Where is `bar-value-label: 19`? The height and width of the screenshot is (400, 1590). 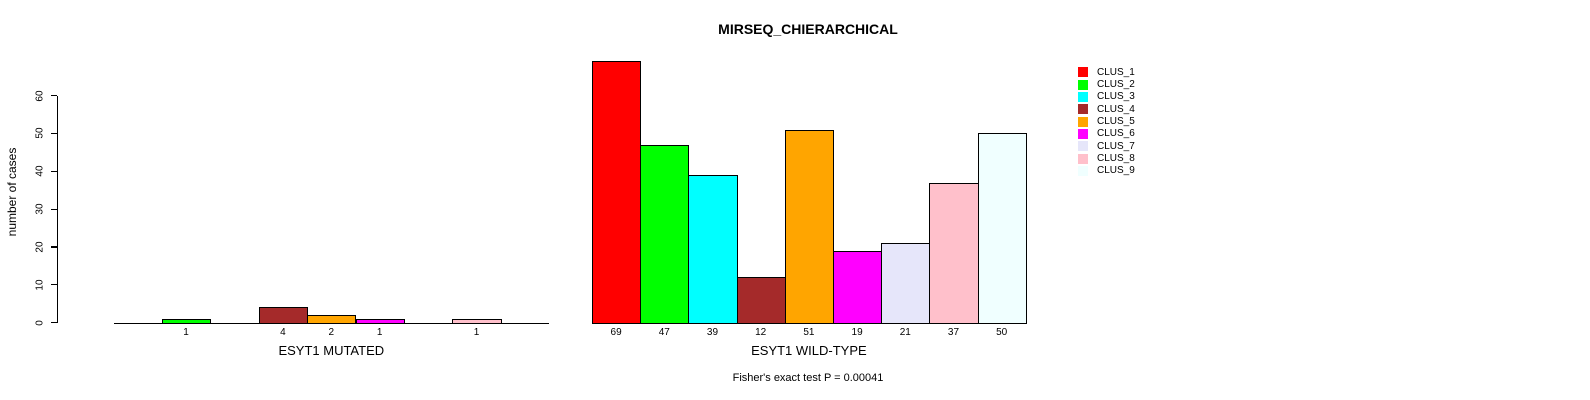 bar-value-label: 19 is located at coordinates (857, 332).